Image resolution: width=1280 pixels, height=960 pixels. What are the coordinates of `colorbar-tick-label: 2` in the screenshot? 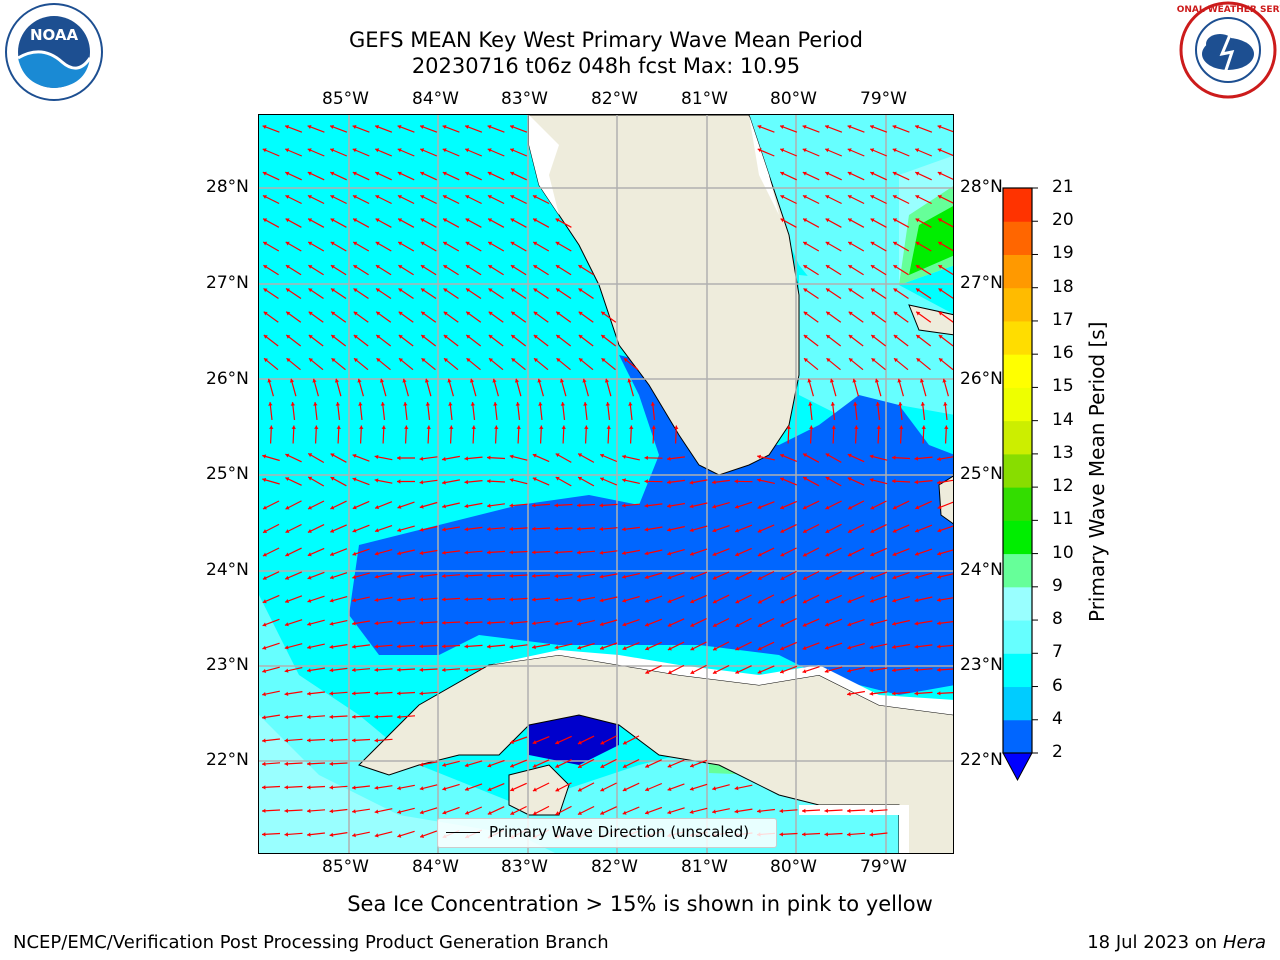 It's located at (1057, 752).